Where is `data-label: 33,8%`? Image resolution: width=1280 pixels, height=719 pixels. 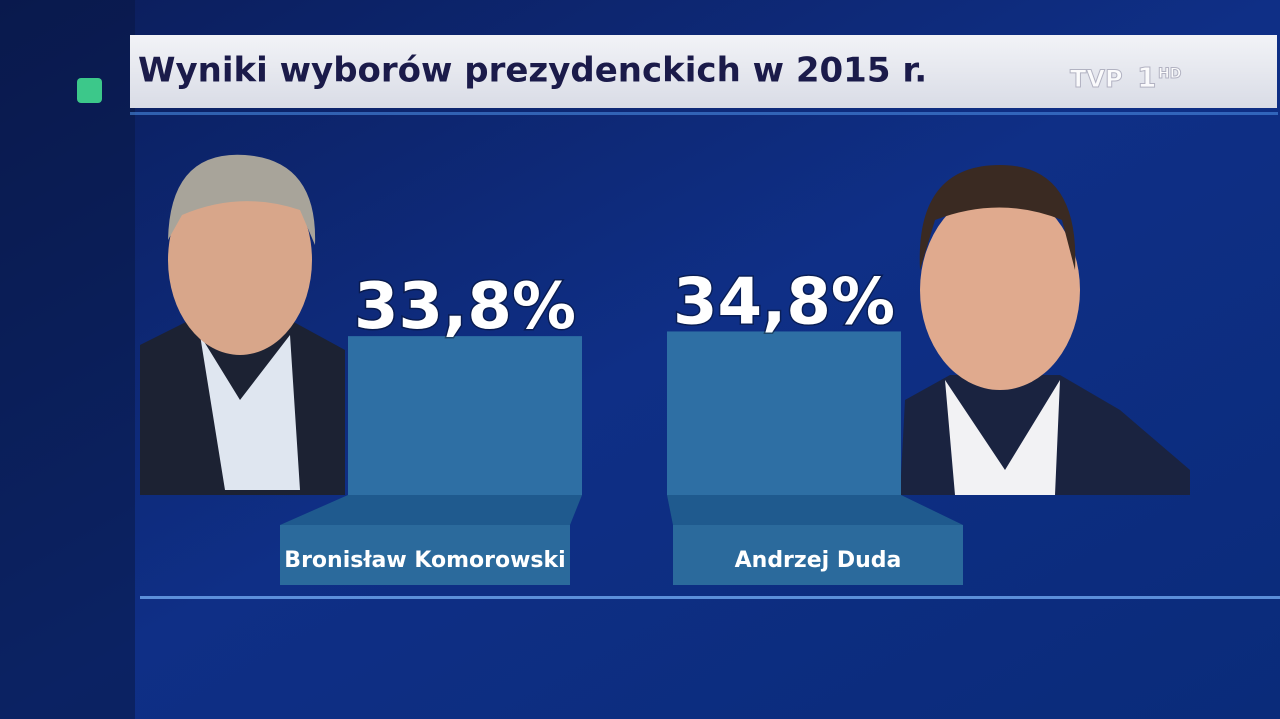
data-label: 33,8% is located at coordinates (465, 307).